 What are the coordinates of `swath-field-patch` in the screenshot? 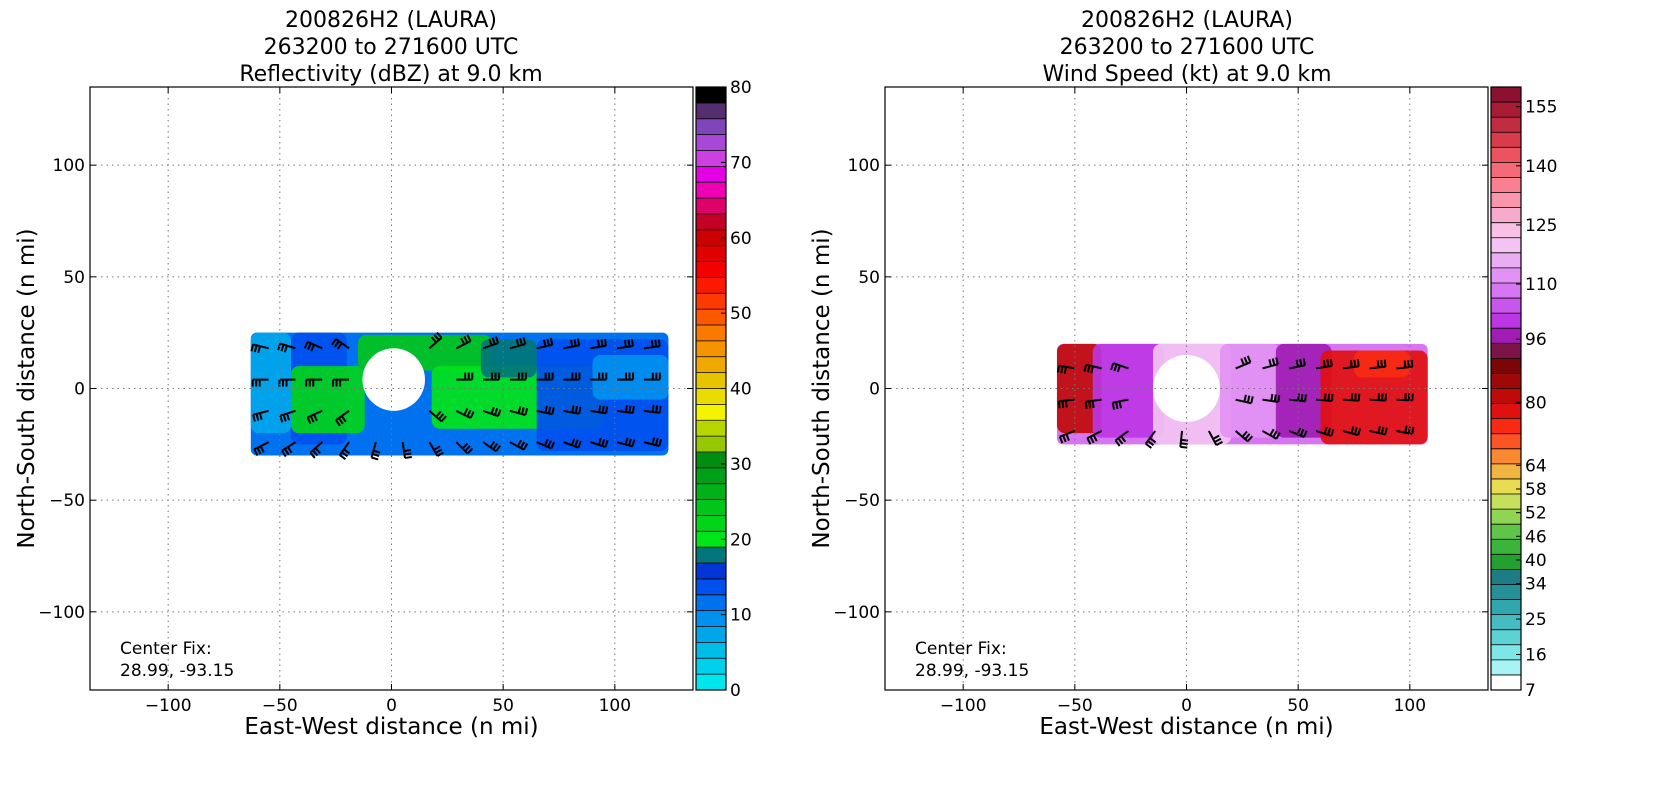 It's located at (270, 383).